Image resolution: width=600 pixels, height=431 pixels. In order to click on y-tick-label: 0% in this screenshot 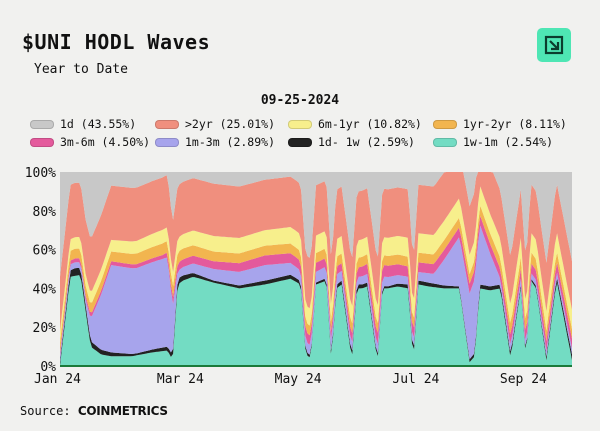, I will do `click(48, 367)`.